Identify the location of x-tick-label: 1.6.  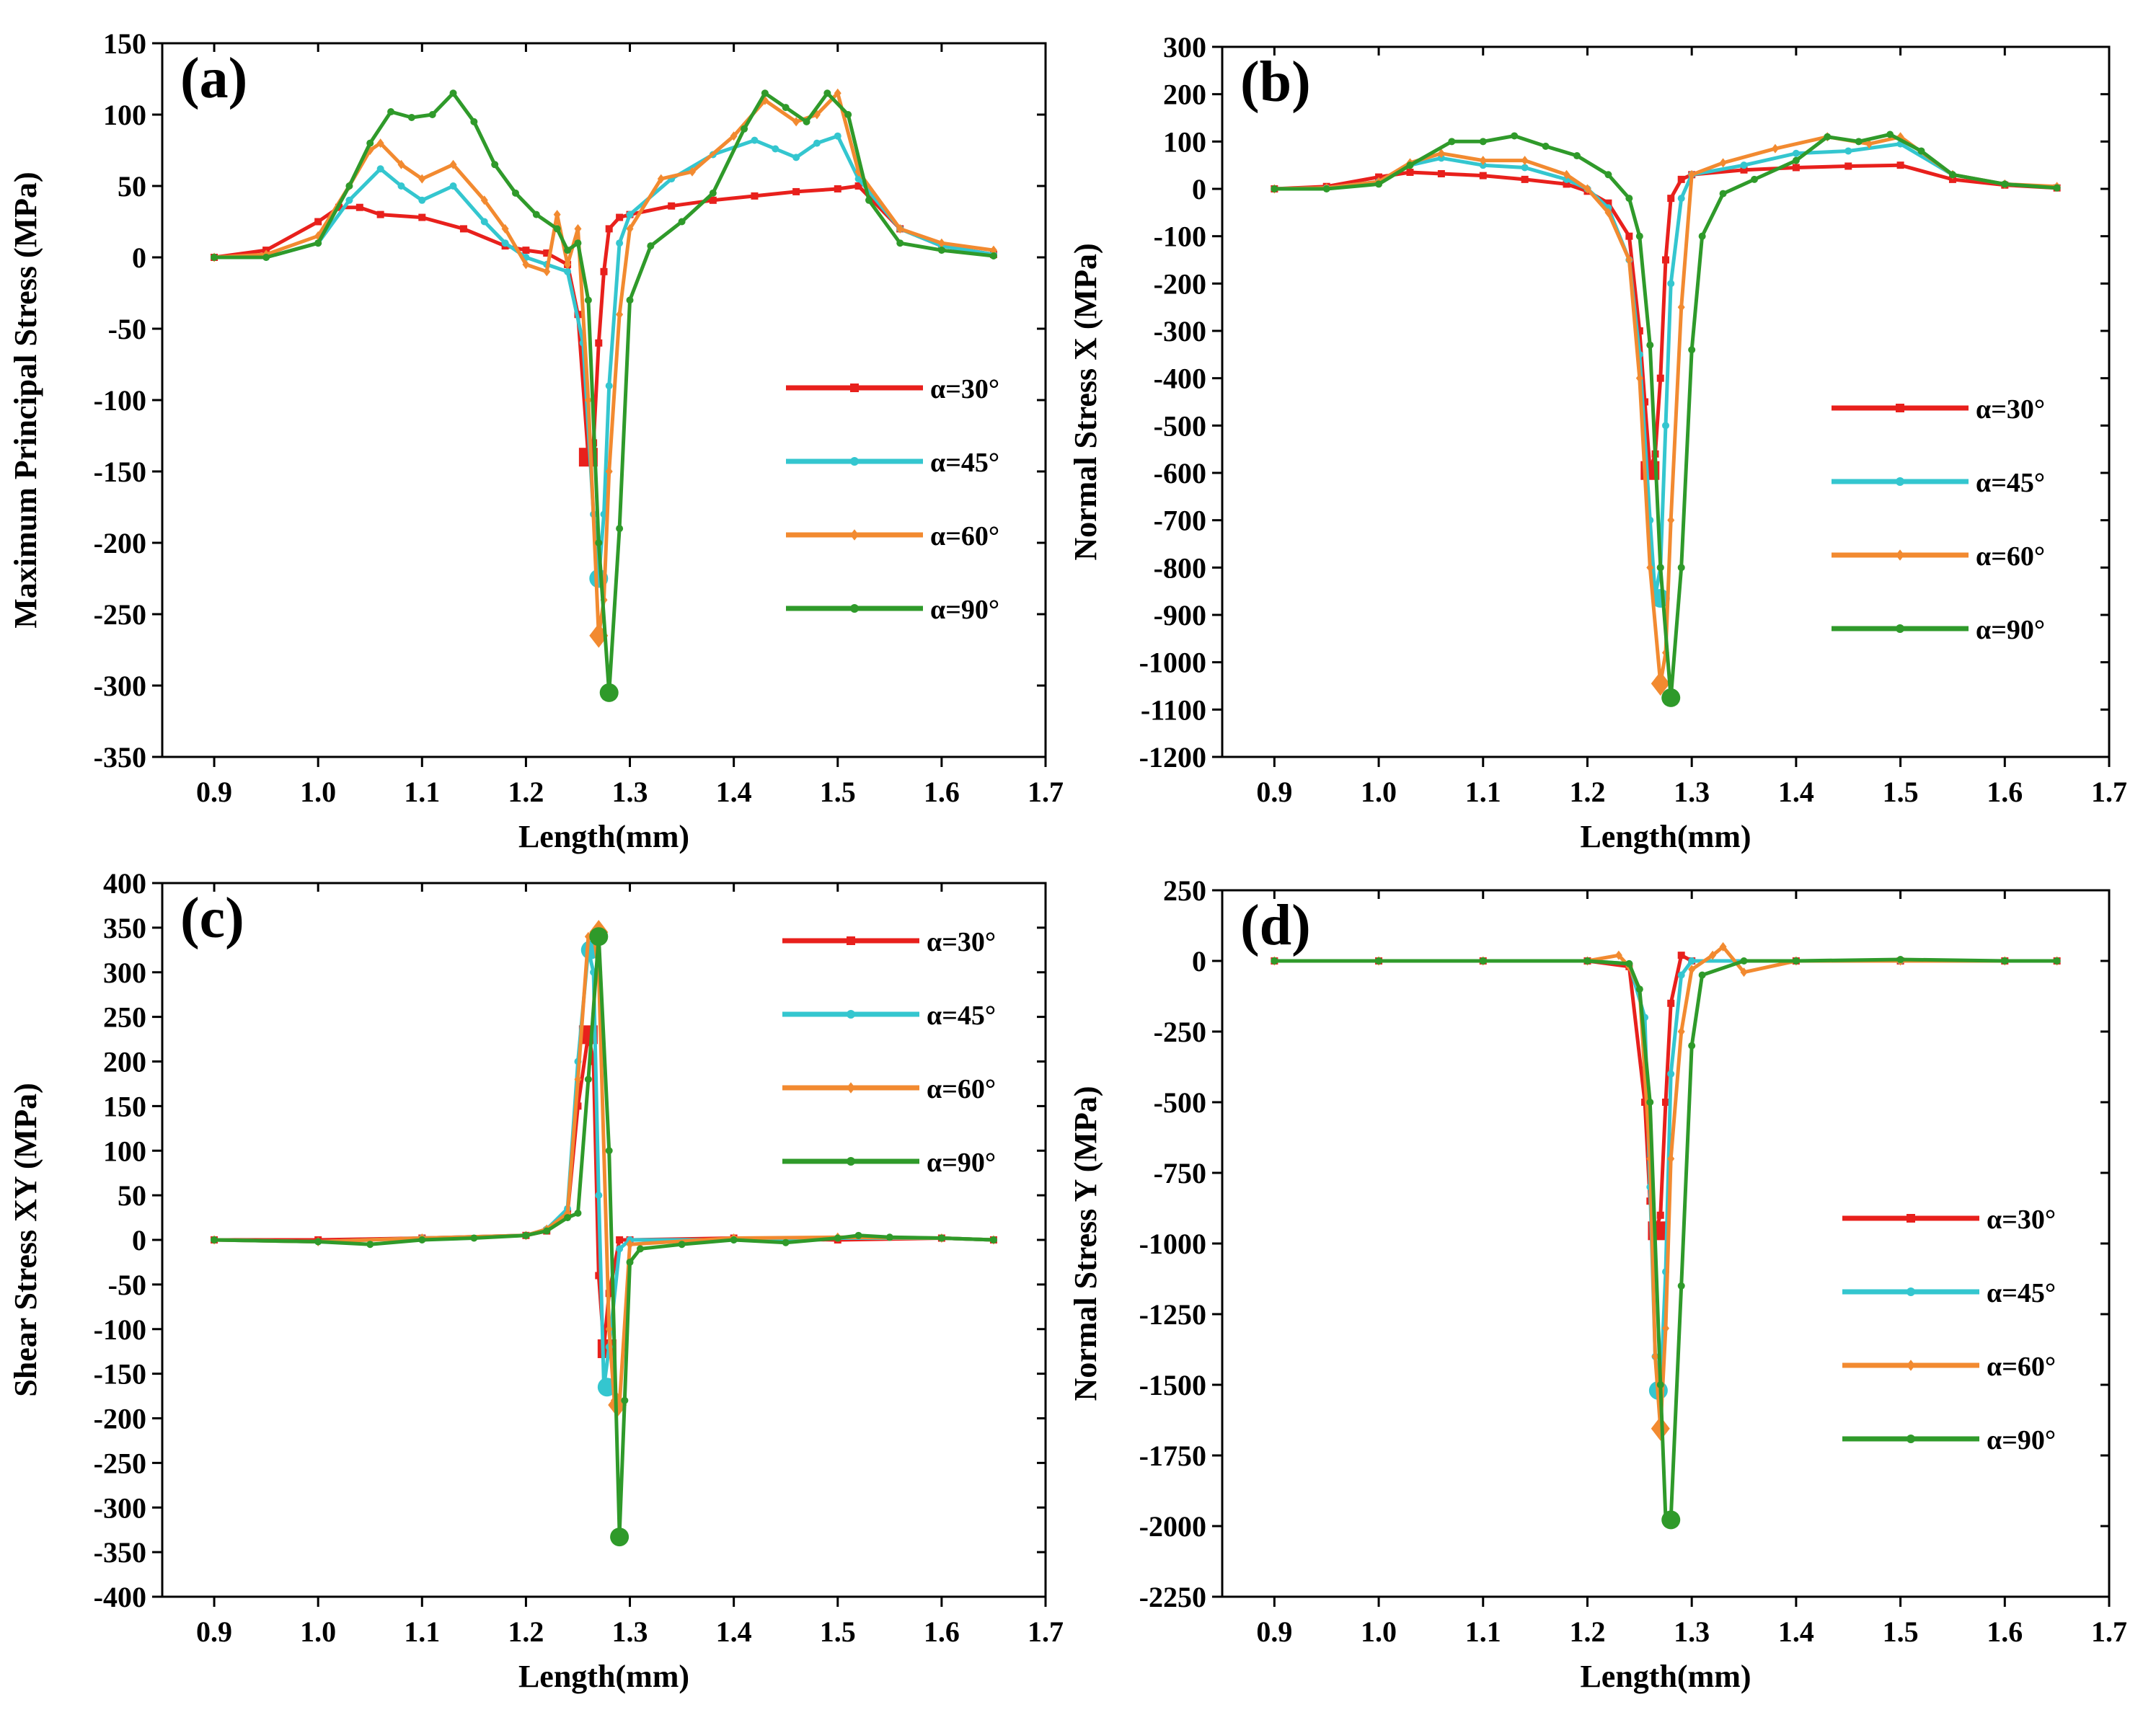
(2005, 1631).